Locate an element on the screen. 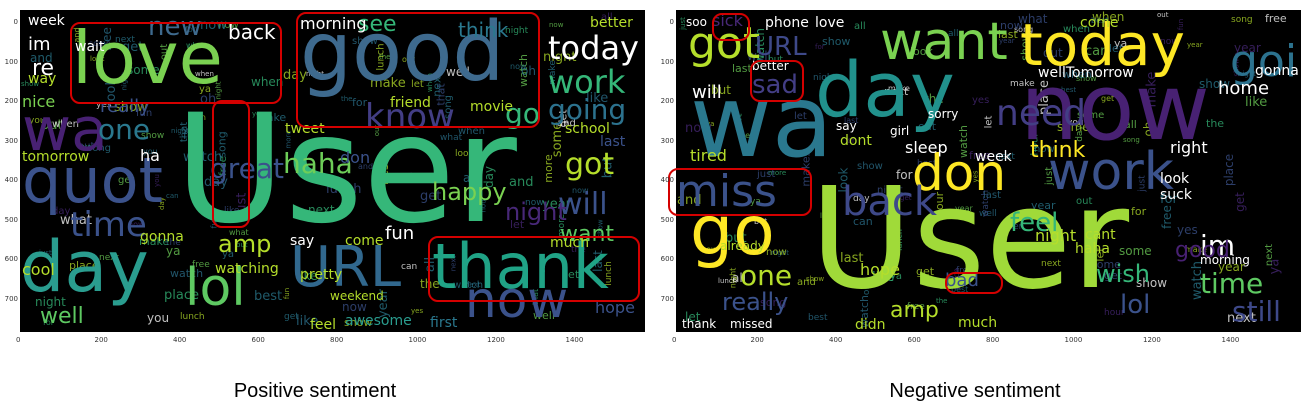 The width and height of the screenshot is (1307, 410). wordcloud-filler-word: best is located at coordinates (818, 318).